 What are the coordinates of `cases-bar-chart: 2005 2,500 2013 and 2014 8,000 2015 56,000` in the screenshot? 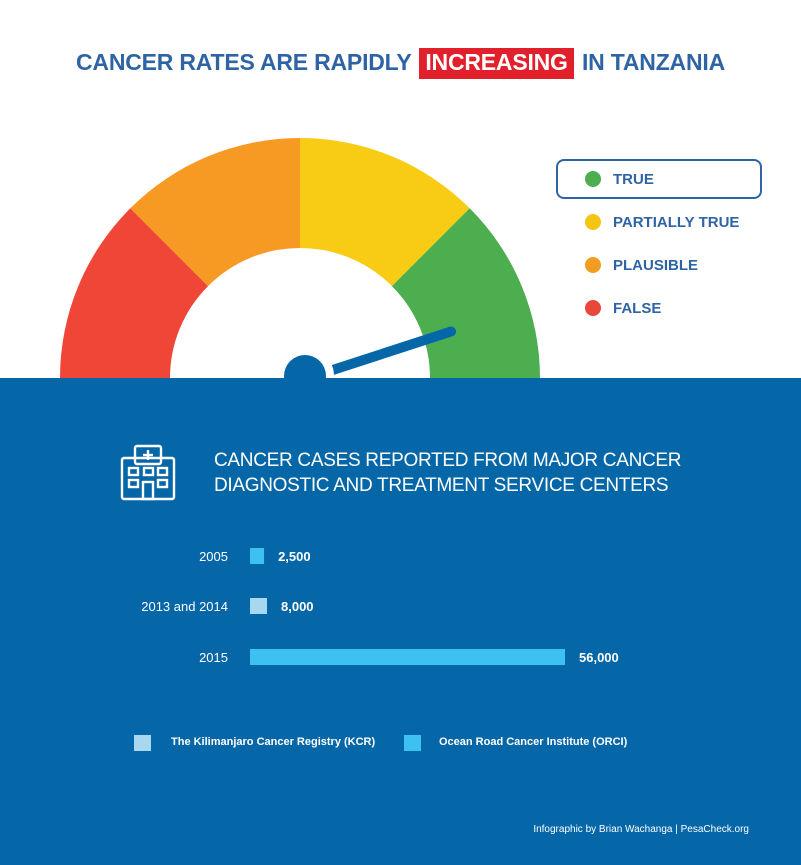 It's located at (380, 606).